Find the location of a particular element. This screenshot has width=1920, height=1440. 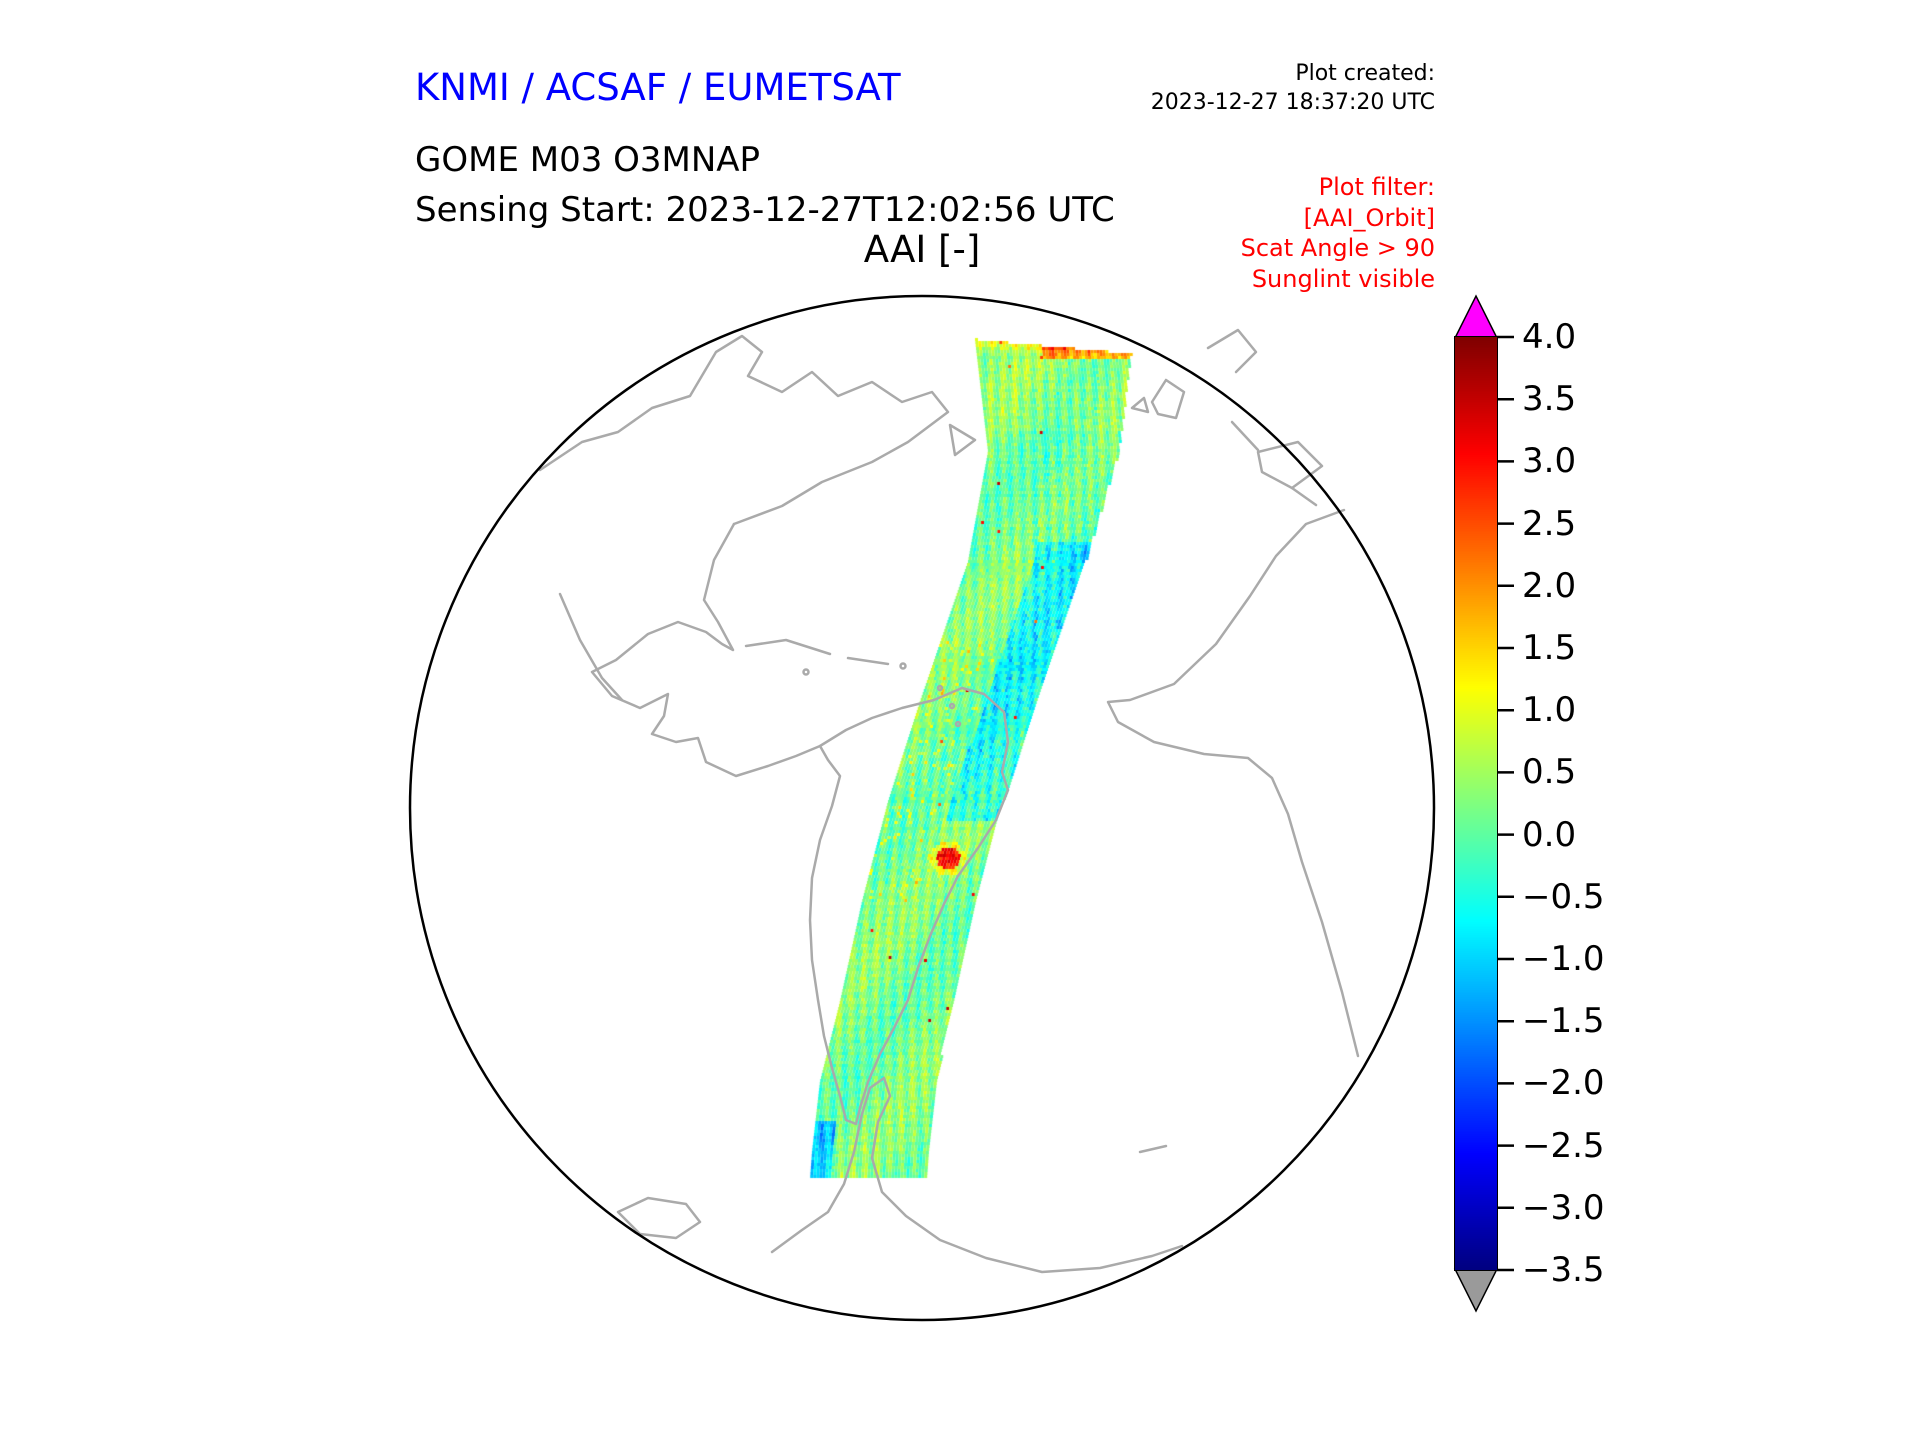

coastline-newfoundland is located at coordinates (962, 440).